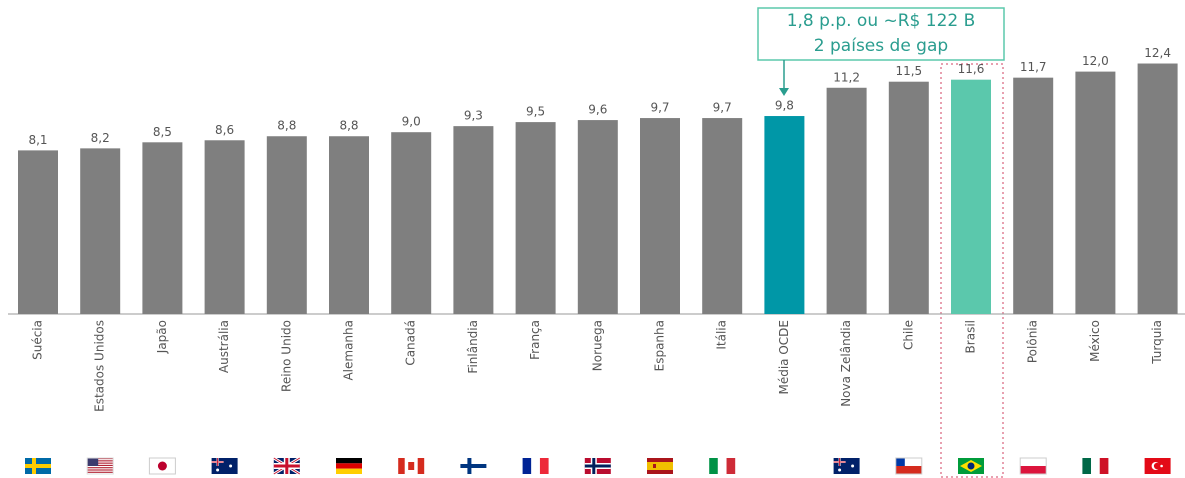 This screenshot has height=478, width=1185. What do you see at coordinates (535, 340) in the screenshot?
I see `x-tick-label: França` at bounding box center [535, 340].